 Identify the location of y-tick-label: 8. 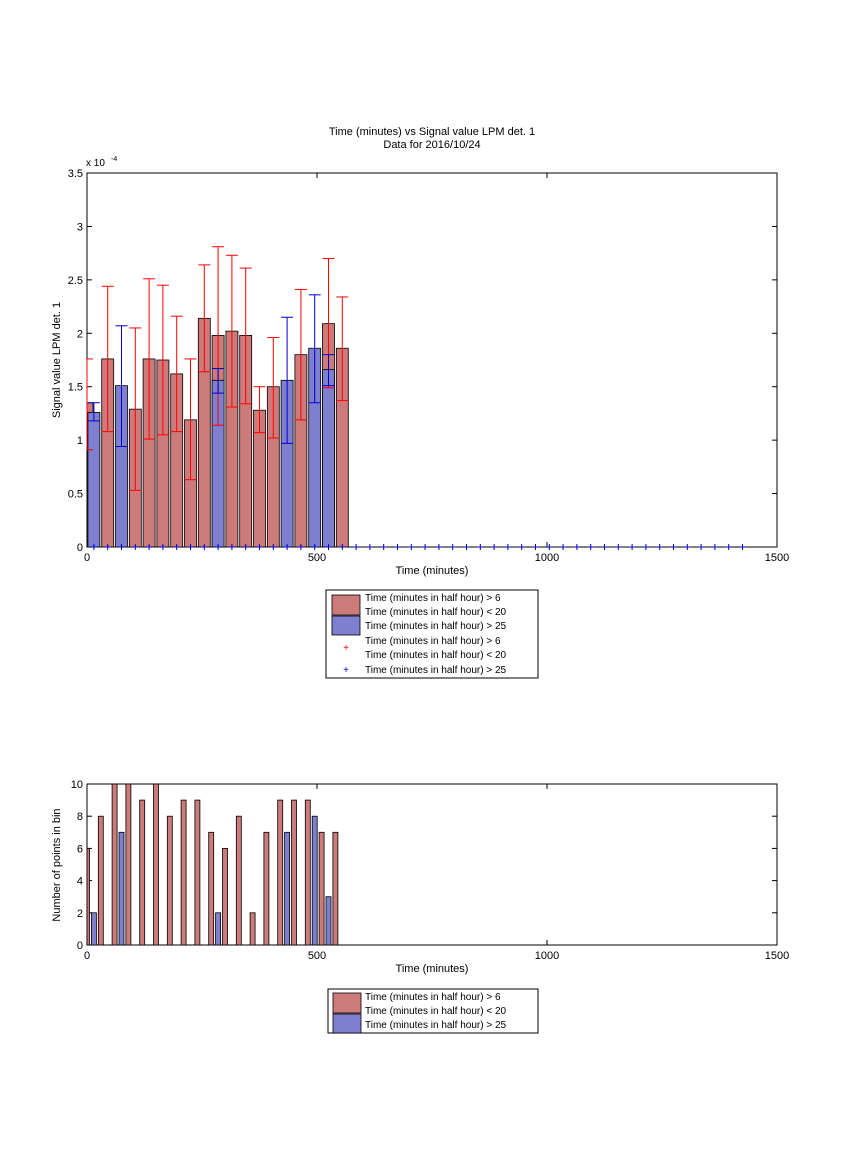
(80, 817).